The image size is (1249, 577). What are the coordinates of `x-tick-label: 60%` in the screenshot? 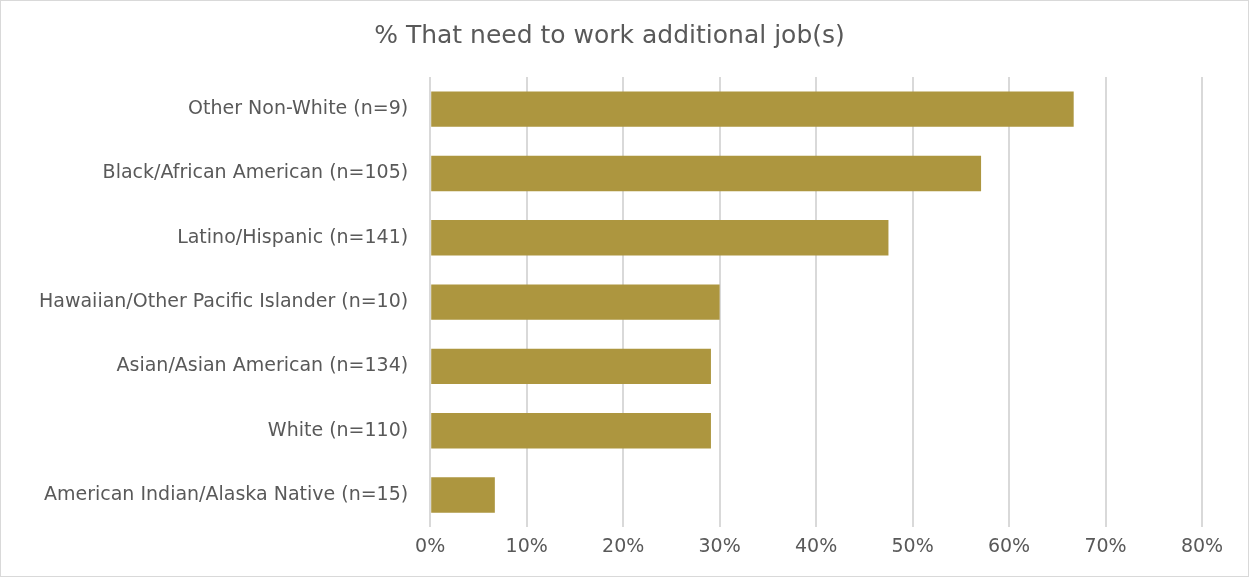 It's located at (1009, 544).